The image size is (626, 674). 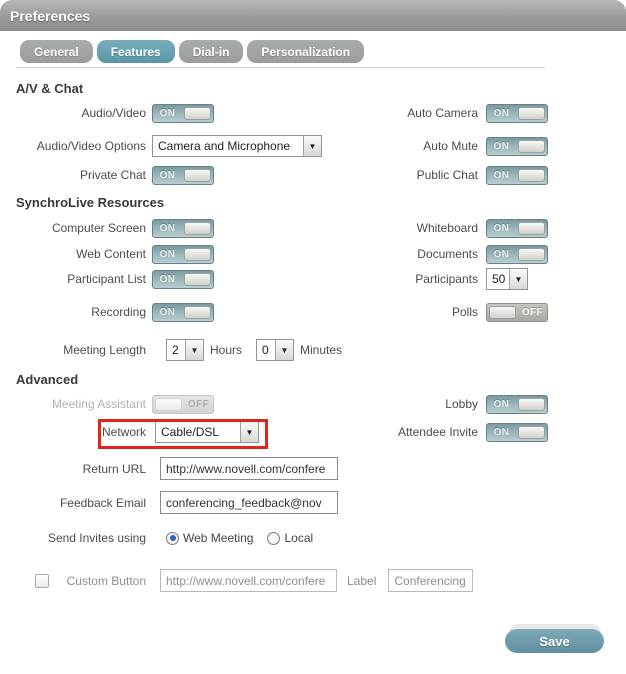 What do you see at coordinates (517, 113) in the screenshot?
I see `auto-camera-toggle: ON` at bounding box center [517, 113].